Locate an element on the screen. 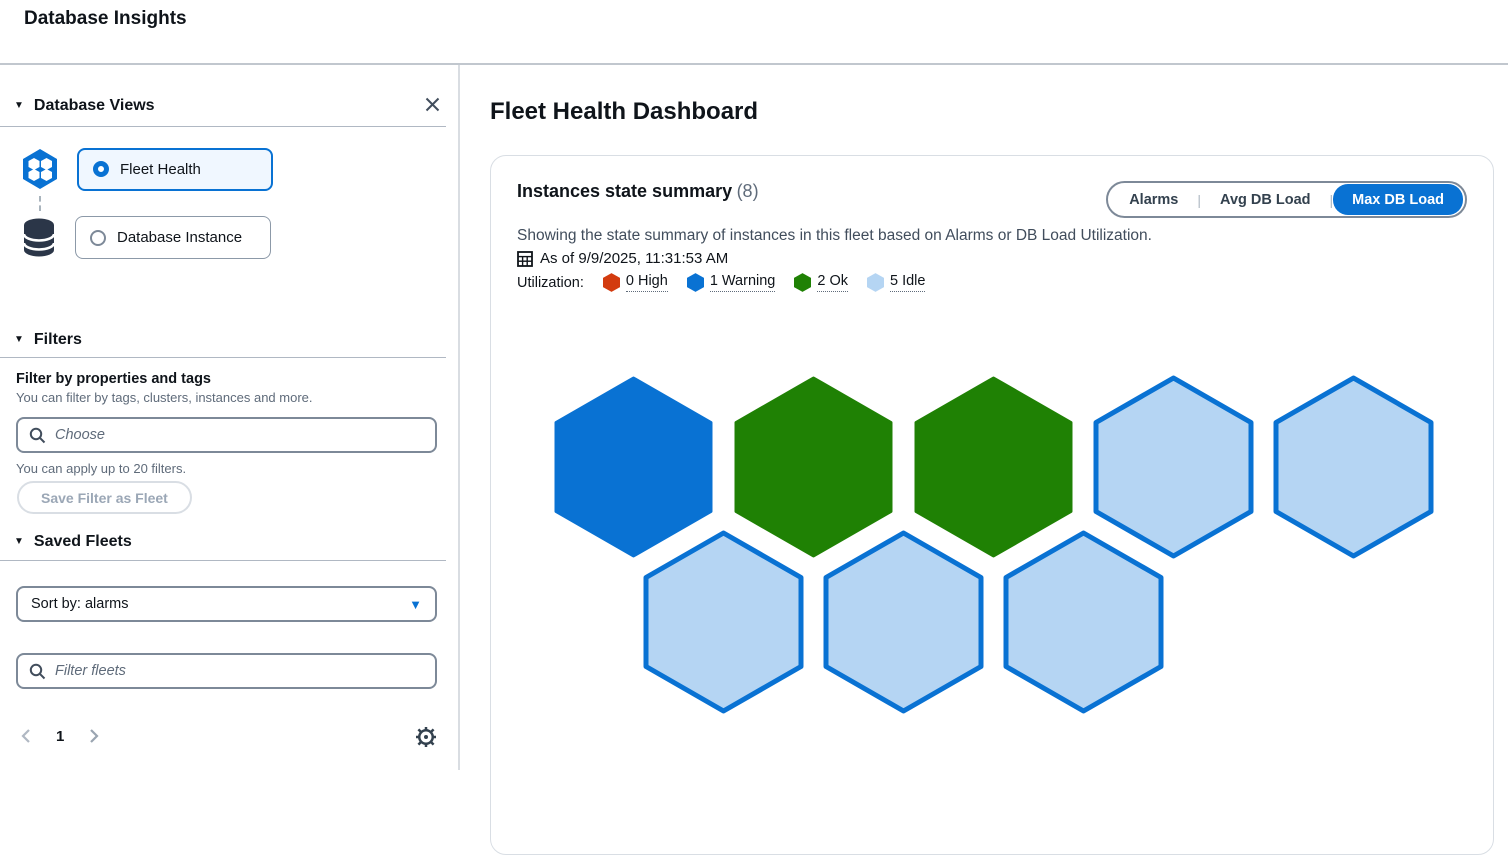  card-title: Instances state summary is located at coordinates (625, 191).